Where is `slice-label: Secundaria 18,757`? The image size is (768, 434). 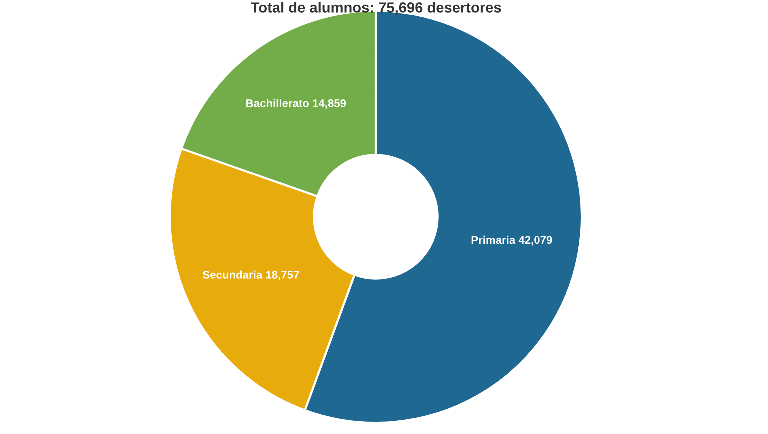
slice-label: Secundaria 18,757 is located at coordinates (251, 275).